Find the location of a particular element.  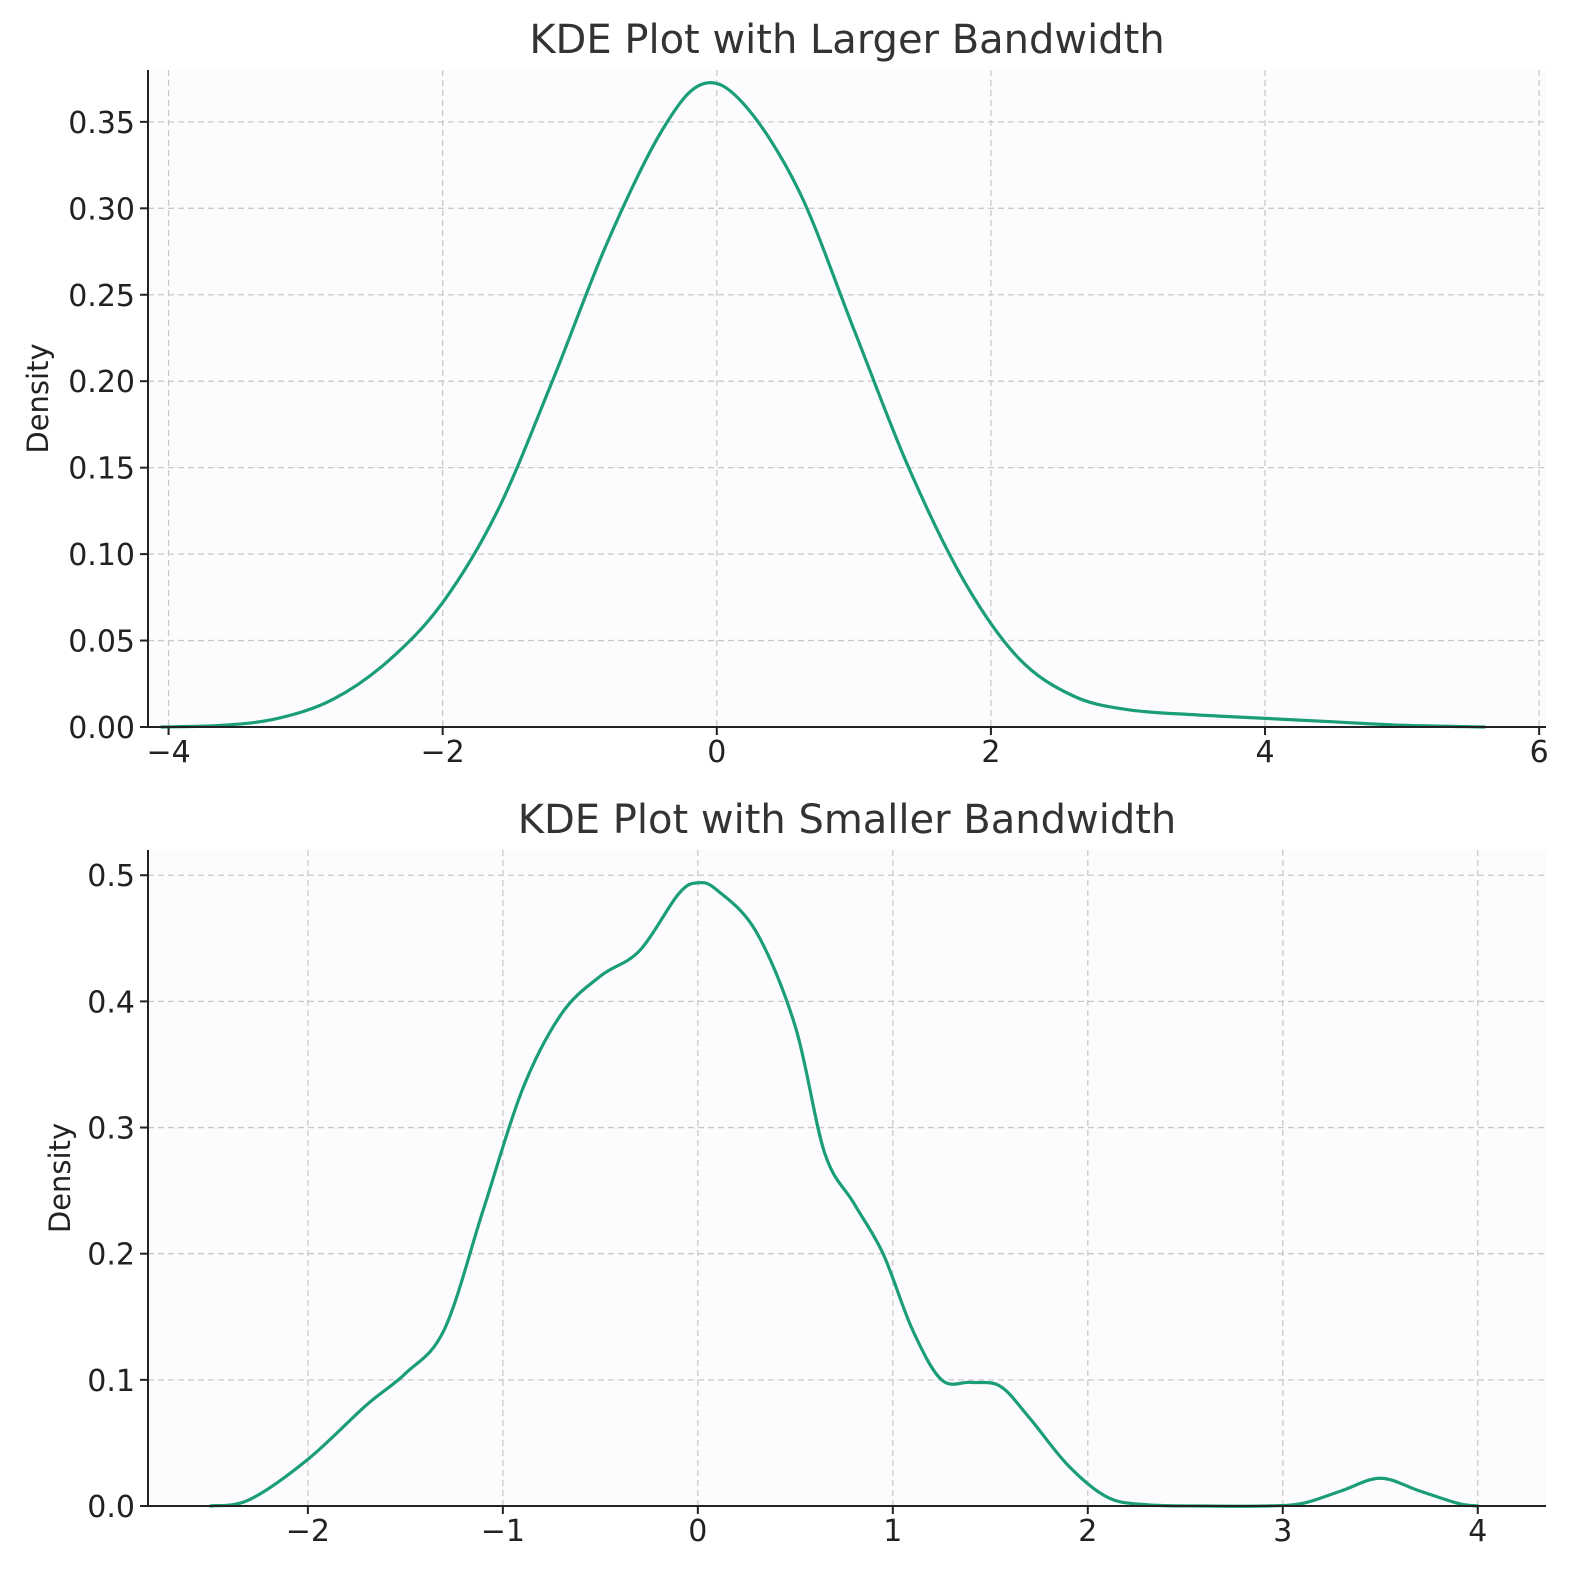

y-tick-label: 0.30 is located at coordinates (101, 209).